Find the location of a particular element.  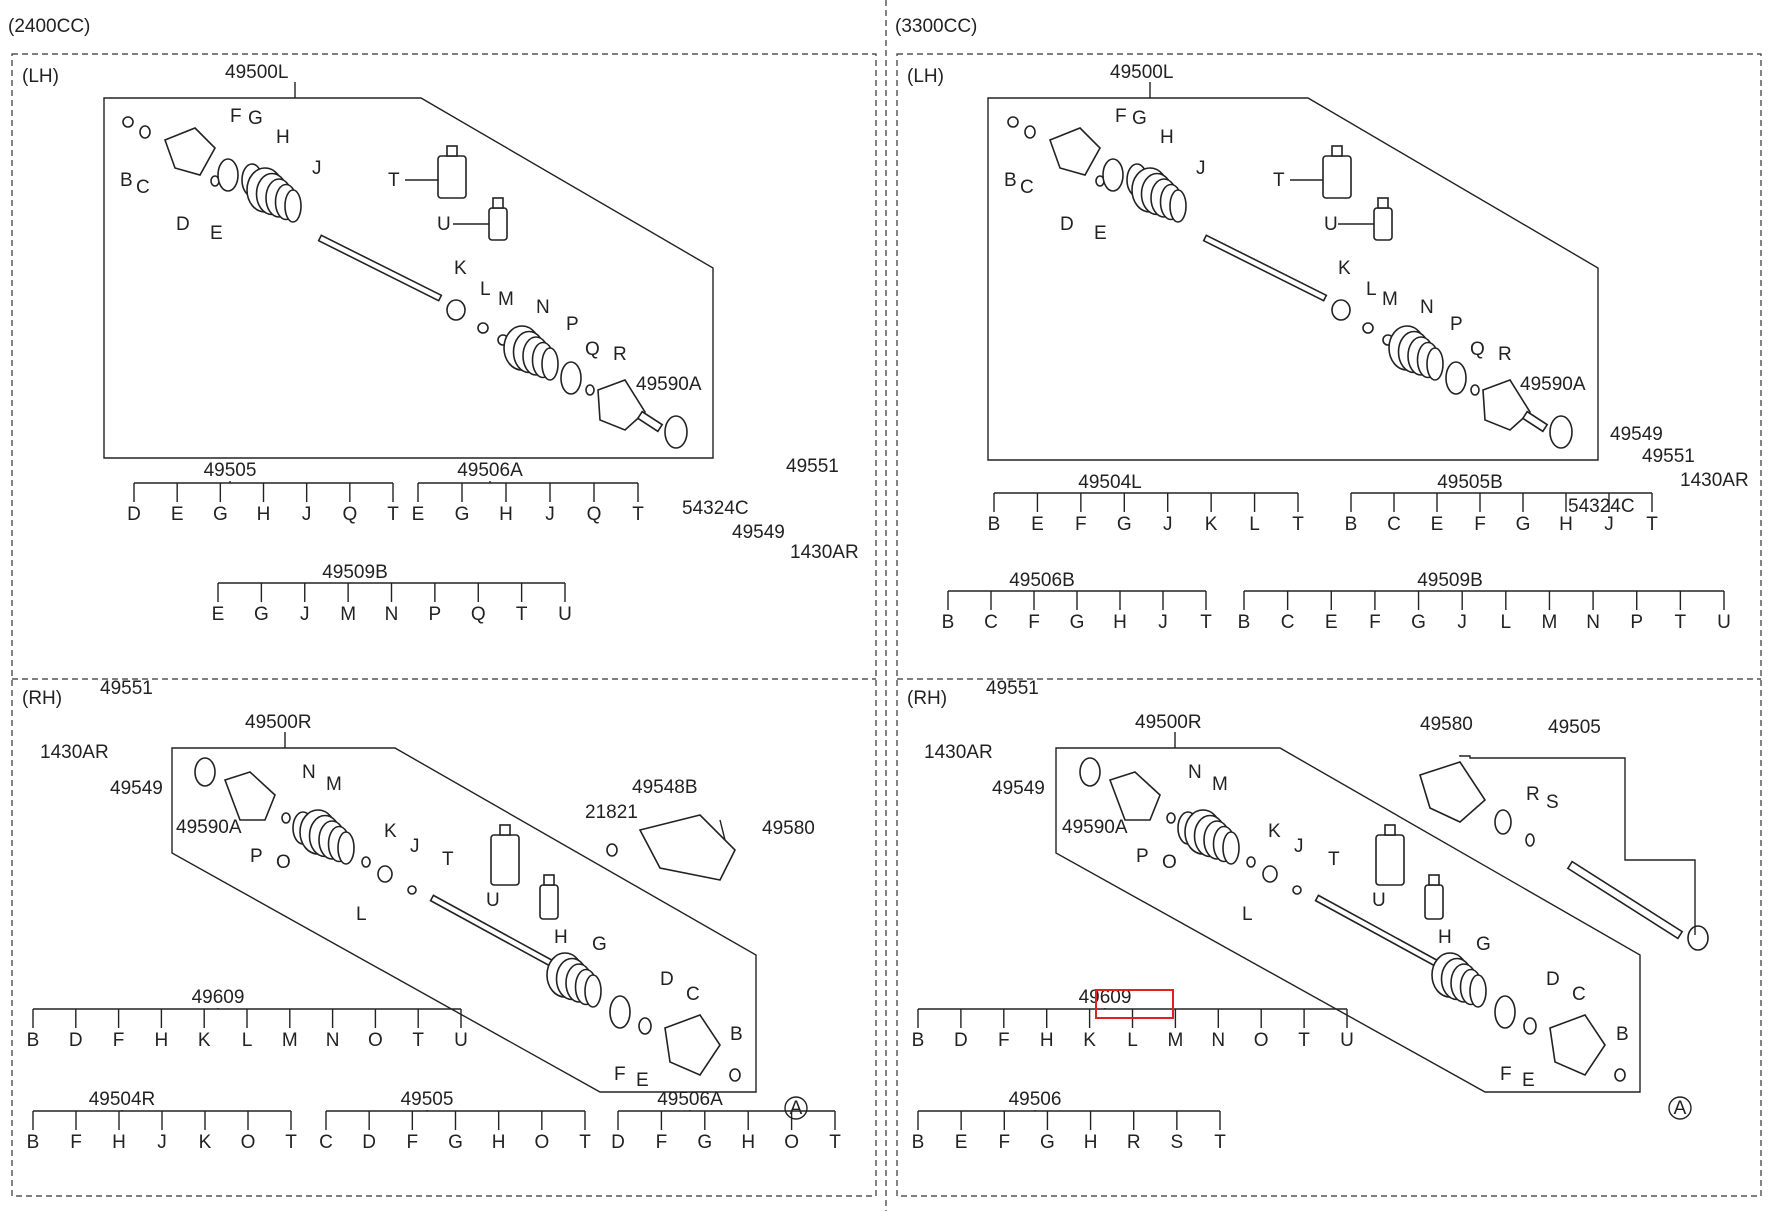

kit-bracket-lines is located at coordinates (1577, 845).